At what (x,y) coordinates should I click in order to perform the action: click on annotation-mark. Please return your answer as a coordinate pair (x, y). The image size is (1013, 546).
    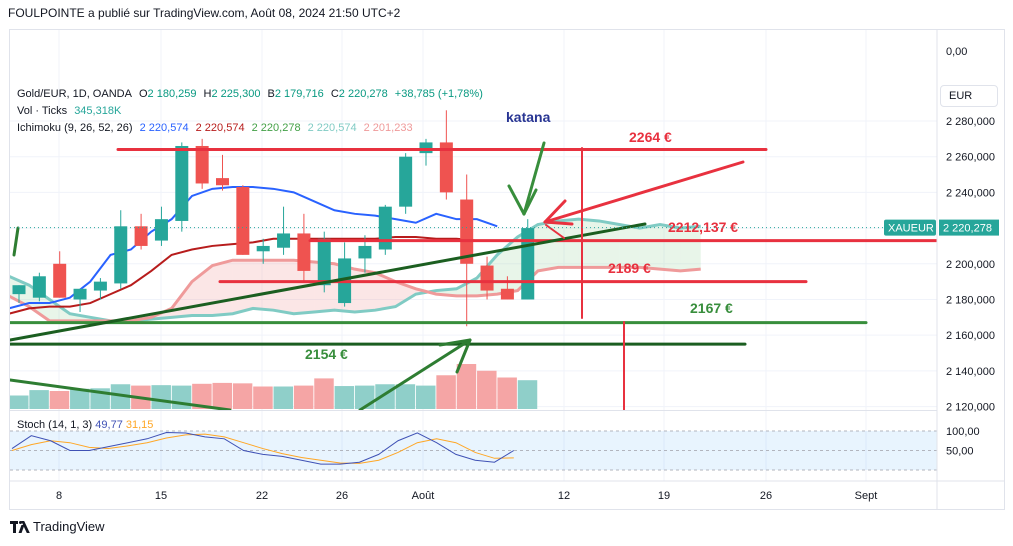
    Looking at the image, I should click on (555, 231).